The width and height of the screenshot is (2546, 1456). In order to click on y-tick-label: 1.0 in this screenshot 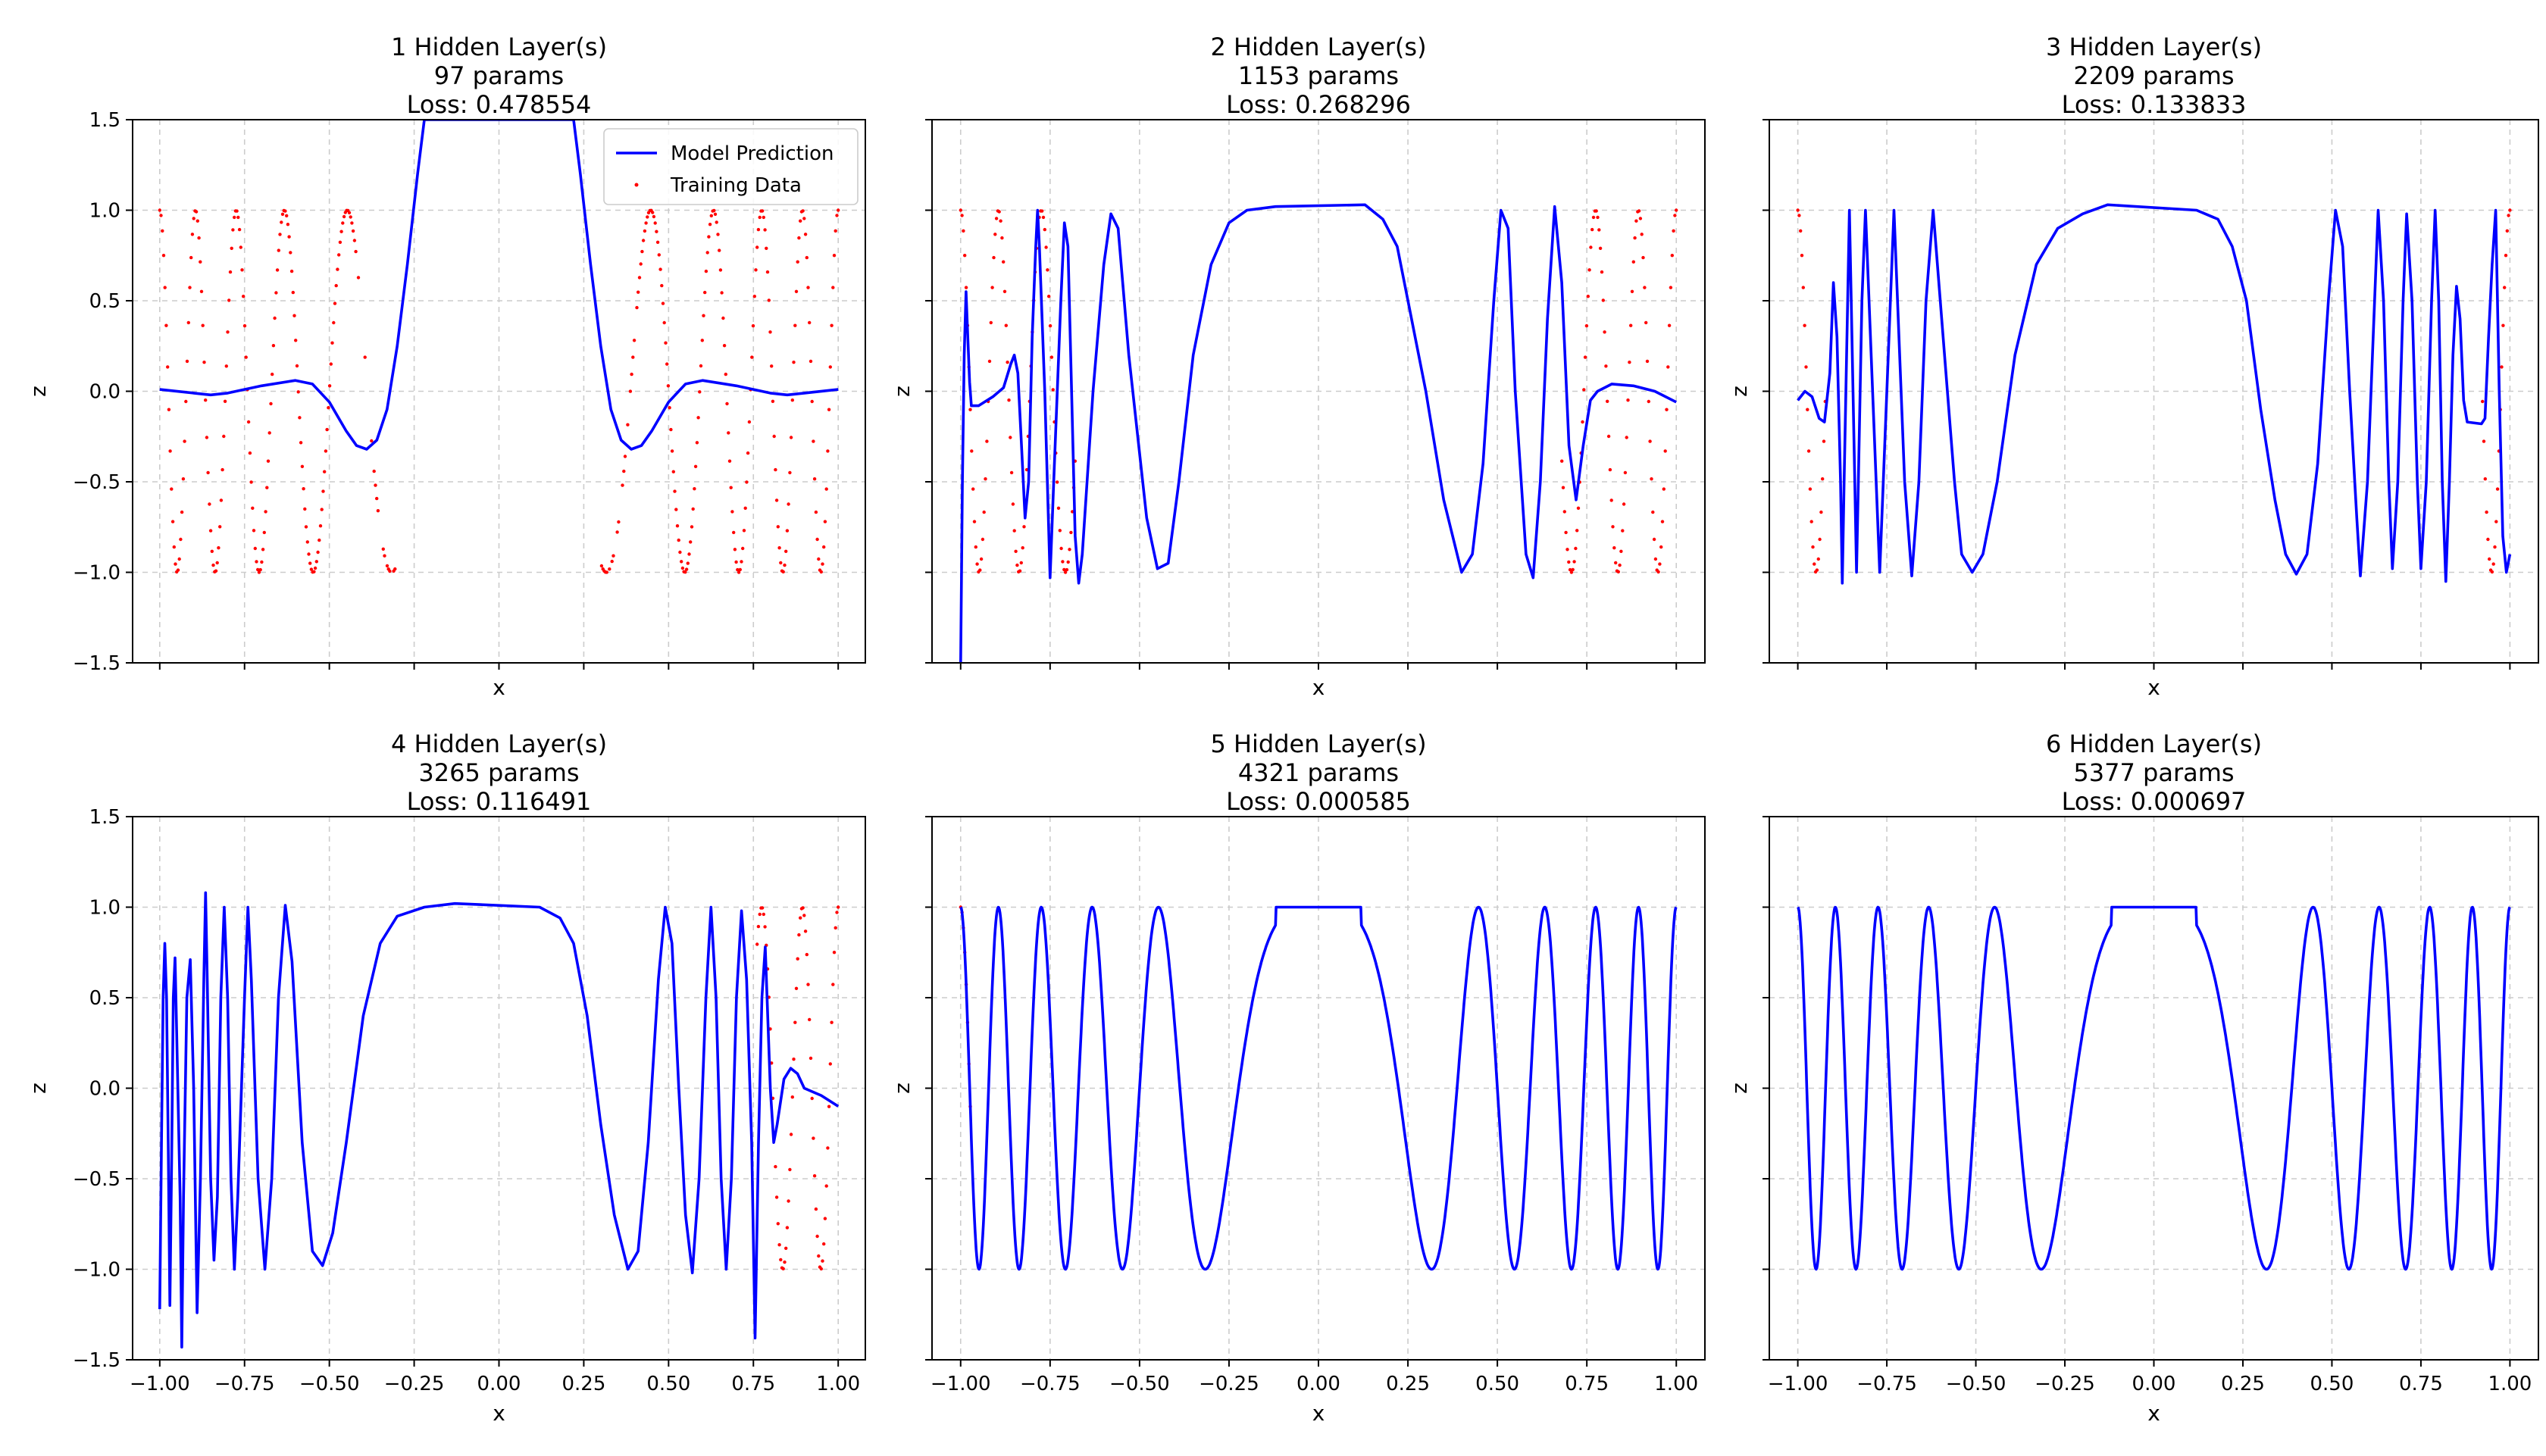, I will do `click(104, 211)`.